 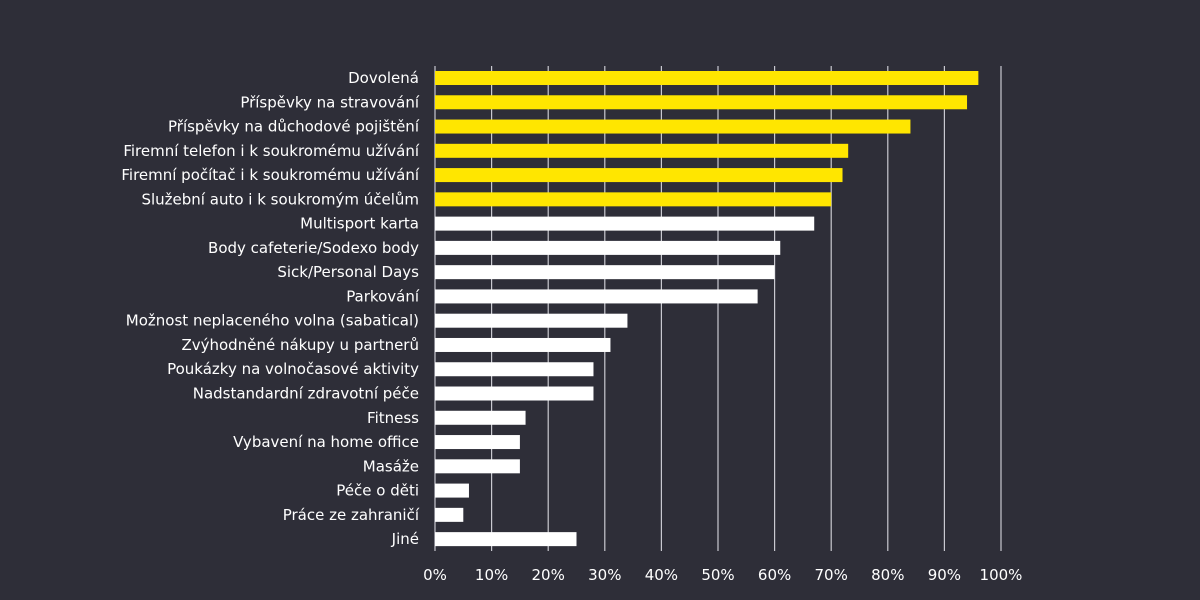 I want to click on category-label: Zvýhodněné nákupy u partnerů, so click(x=300, y=345).